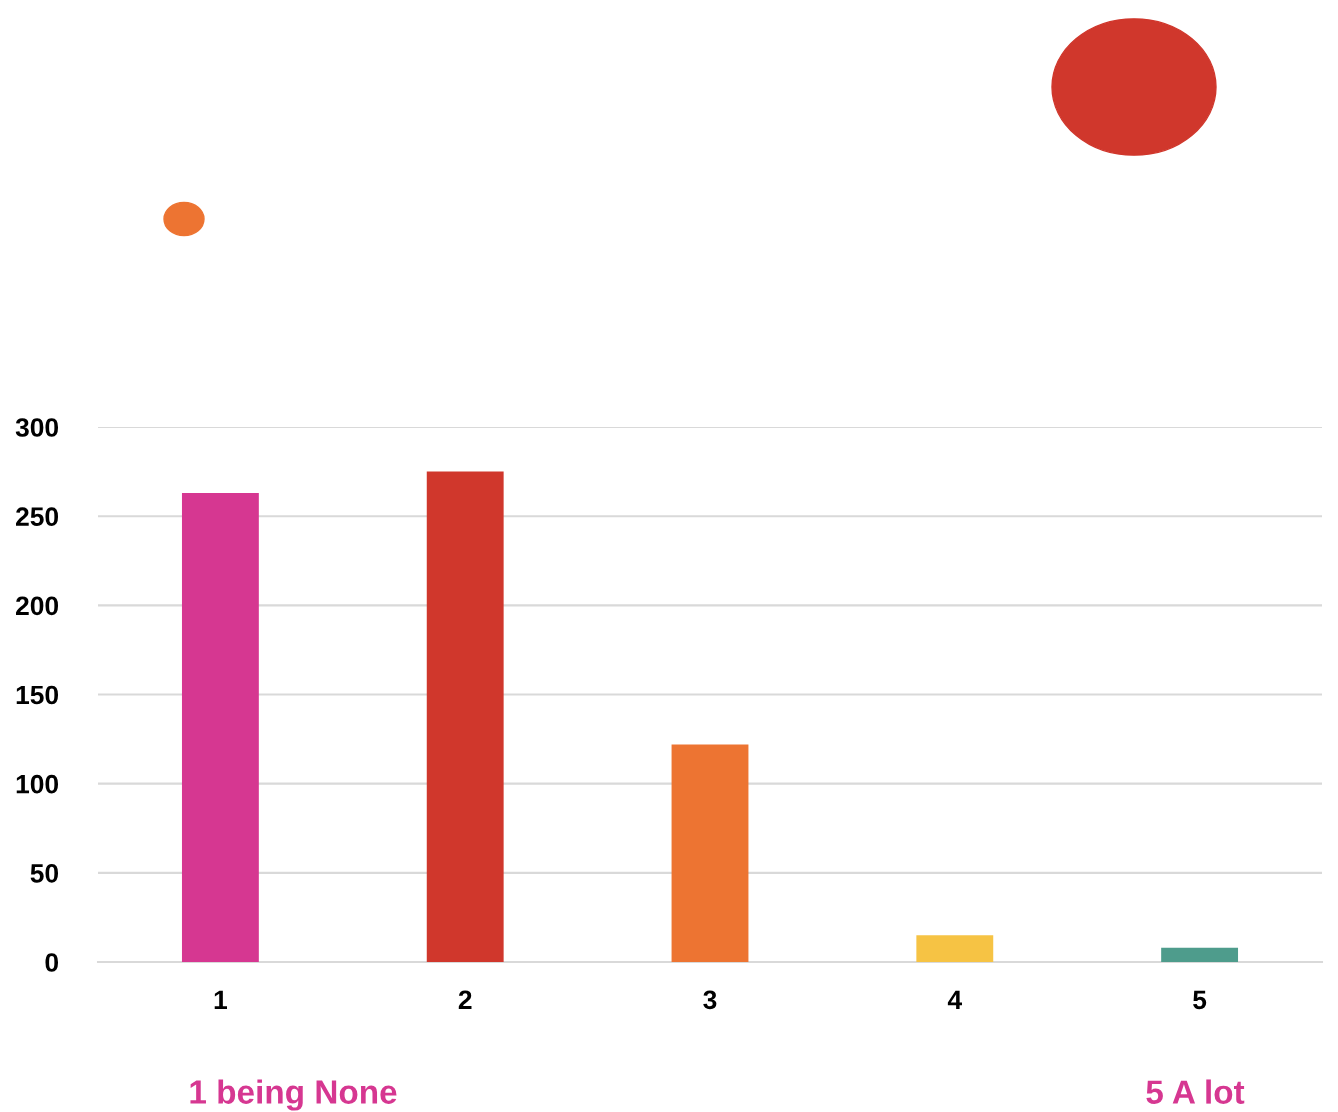 The height and width of the screenshot is (1112, 1338). Describe the element at coordinates (465, 999) in the screenshot. I see `x-tick-label: 2` at that location.